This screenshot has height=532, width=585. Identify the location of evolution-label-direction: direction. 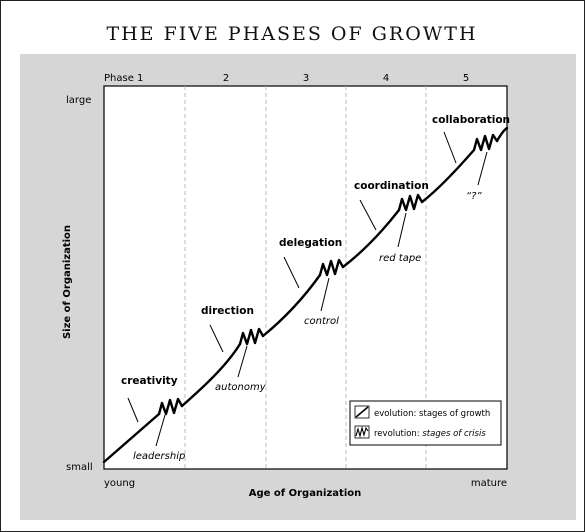
(227, 311).